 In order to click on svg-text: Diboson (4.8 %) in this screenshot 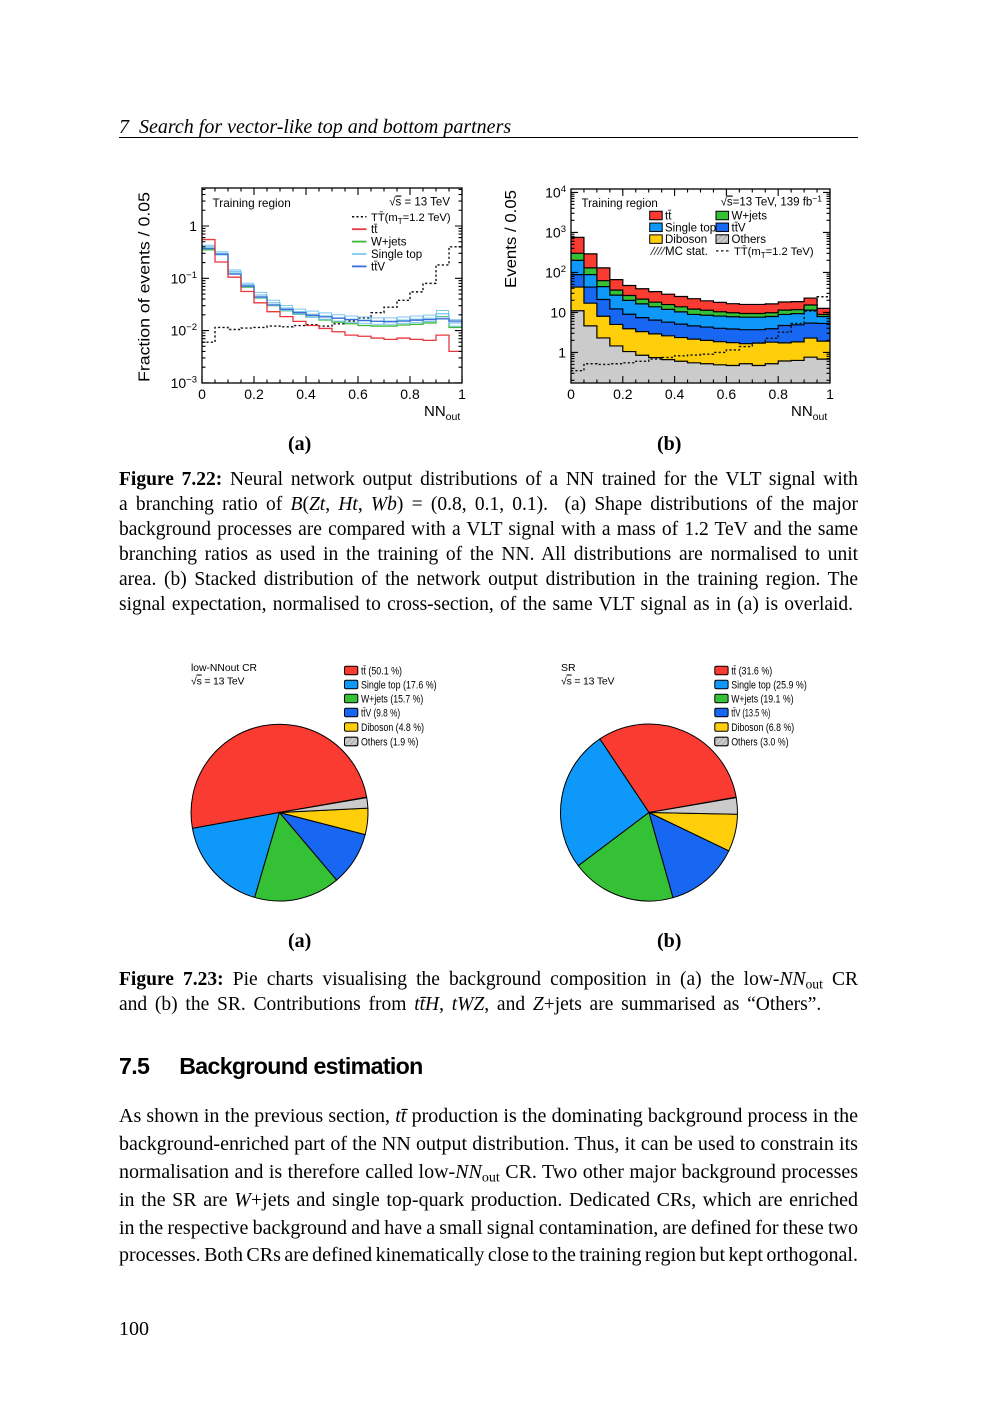, I will do `click(392, 728)`.